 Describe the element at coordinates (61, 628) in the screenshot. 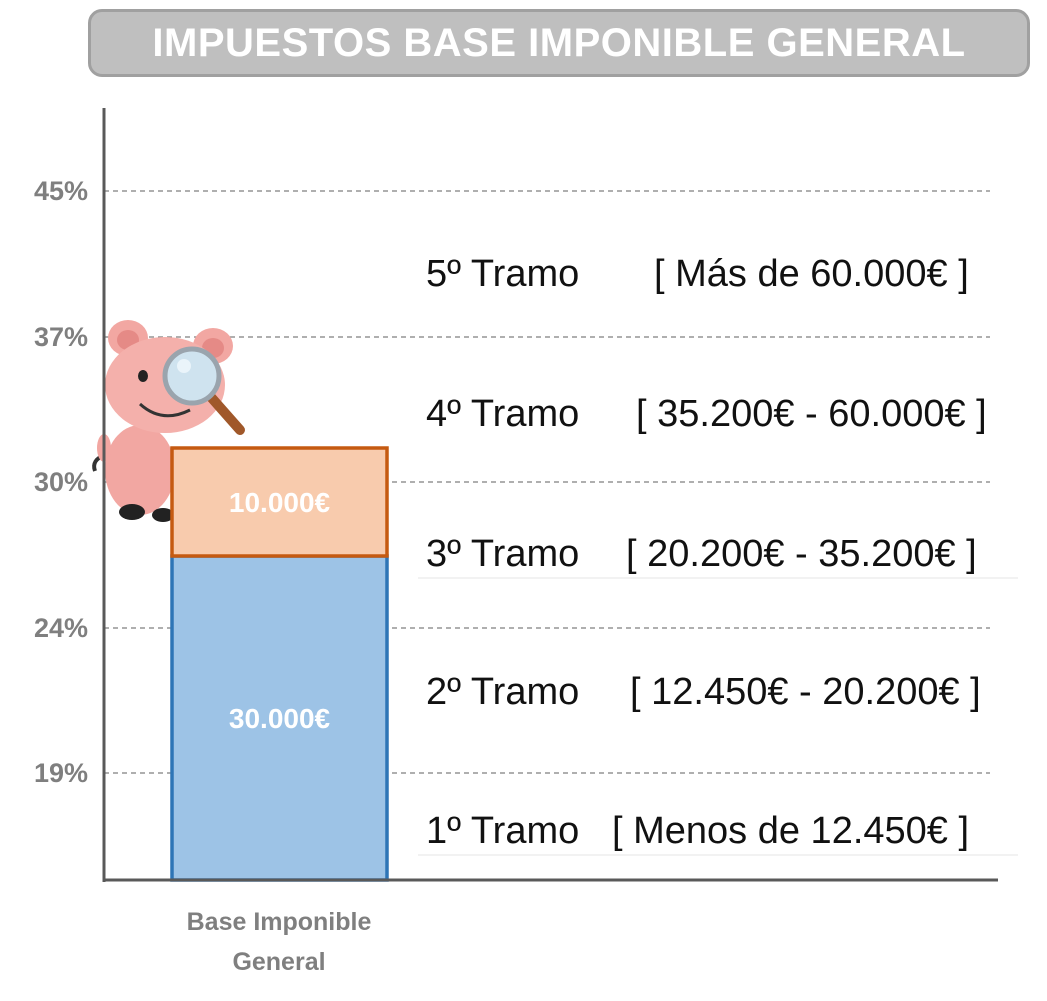

I see `y-tick-label: 24%` at that location.